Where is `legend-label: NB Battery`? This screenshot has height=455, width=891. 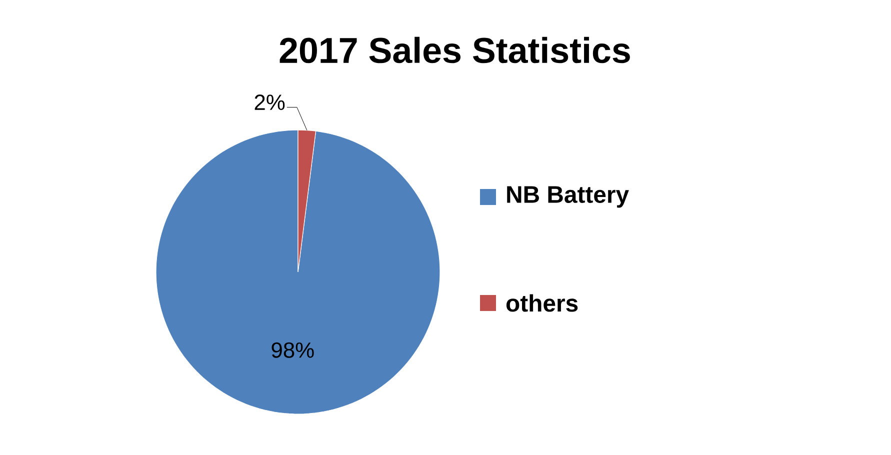 legend-label: NB Battery is located at coordinates (568, 197).